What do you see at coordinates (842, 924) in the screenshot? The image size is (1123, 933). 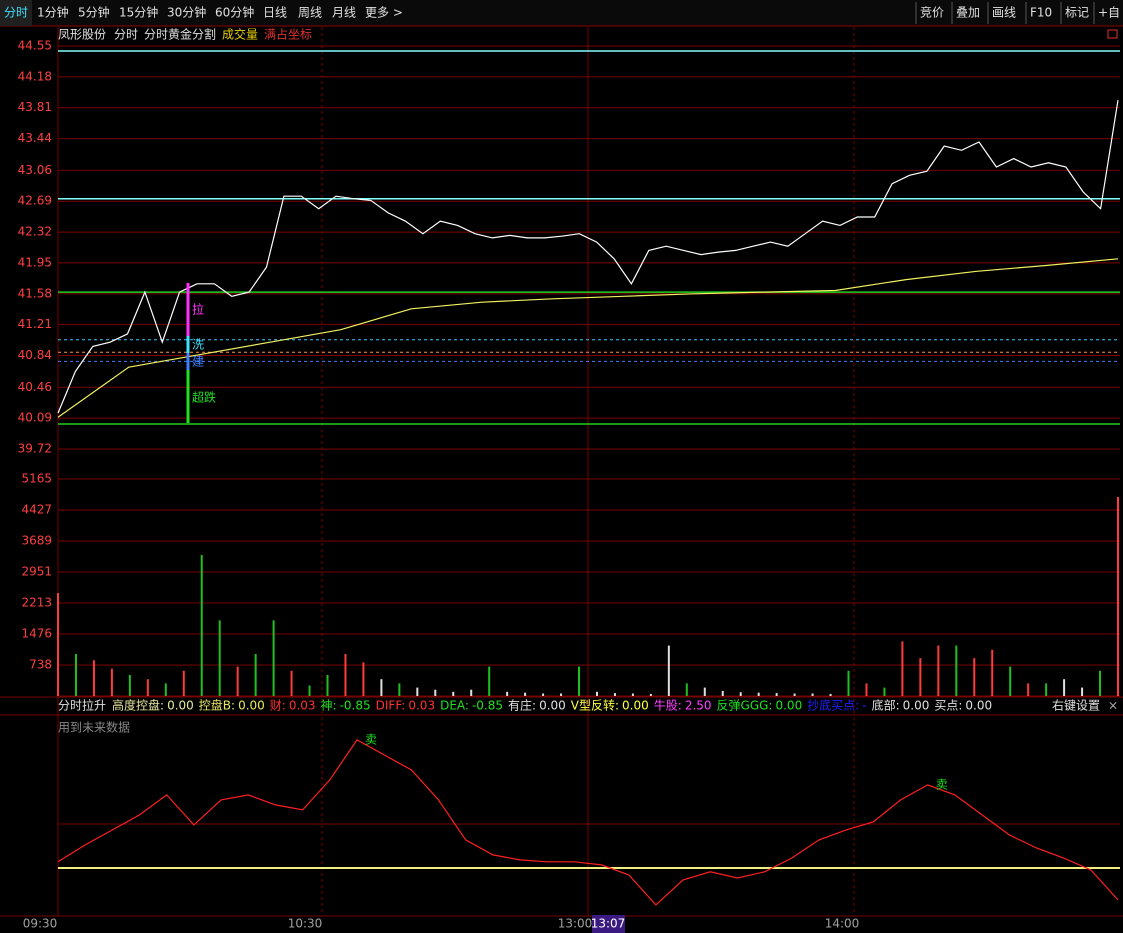 I see `time-label: 14:00` at bounding box center [842, 924].